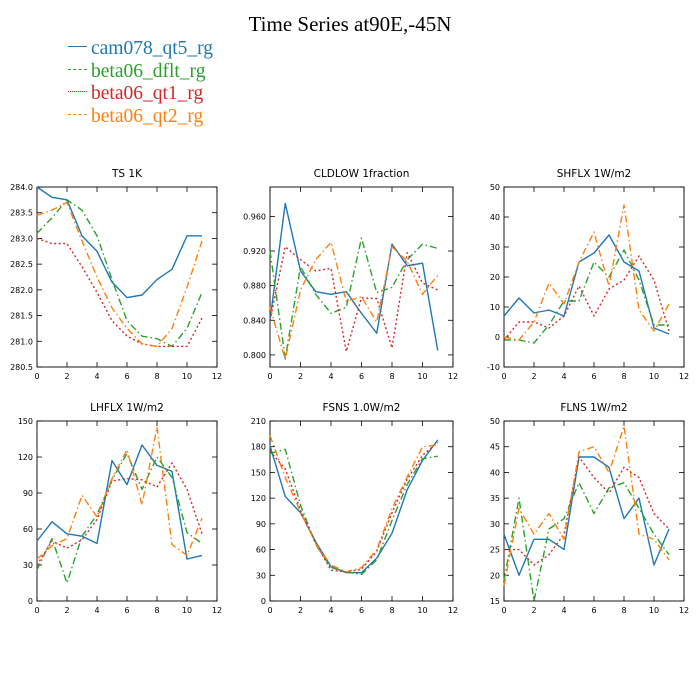 This screenshot has width=700, height=700. I want to click on y-tick-label: 10, so click(495, 307).